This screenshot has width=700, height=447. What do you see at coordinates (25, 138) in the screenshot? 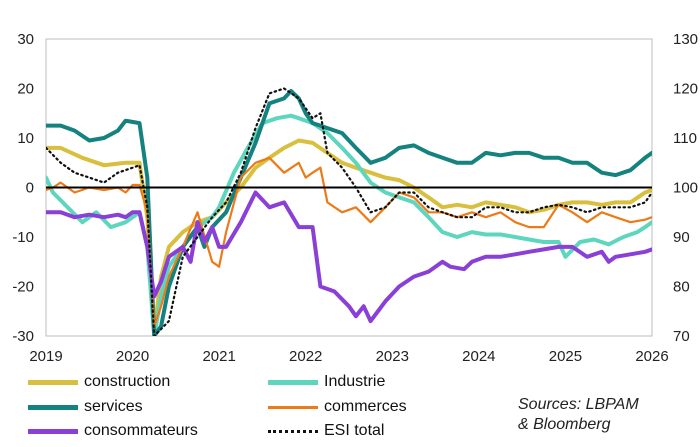
I see `y-tick-left: 10` at bounding box center [25, 138].